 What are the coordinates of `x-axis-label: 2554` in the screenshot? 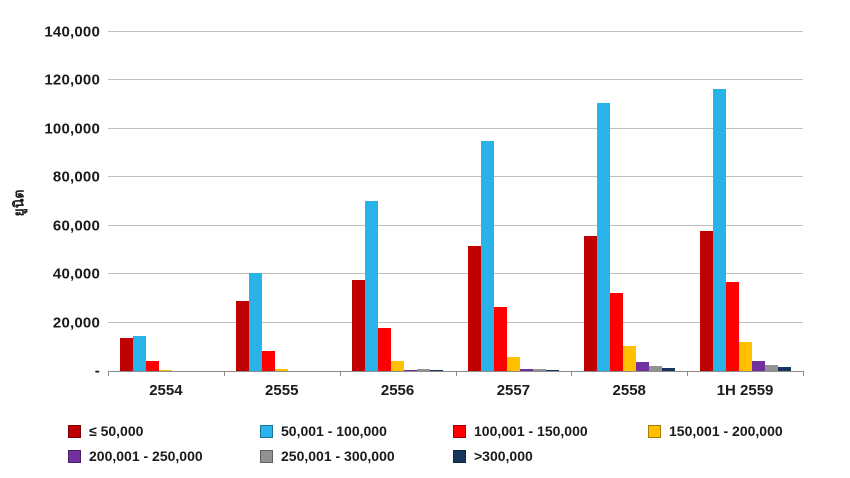 It's located at (166, 390).